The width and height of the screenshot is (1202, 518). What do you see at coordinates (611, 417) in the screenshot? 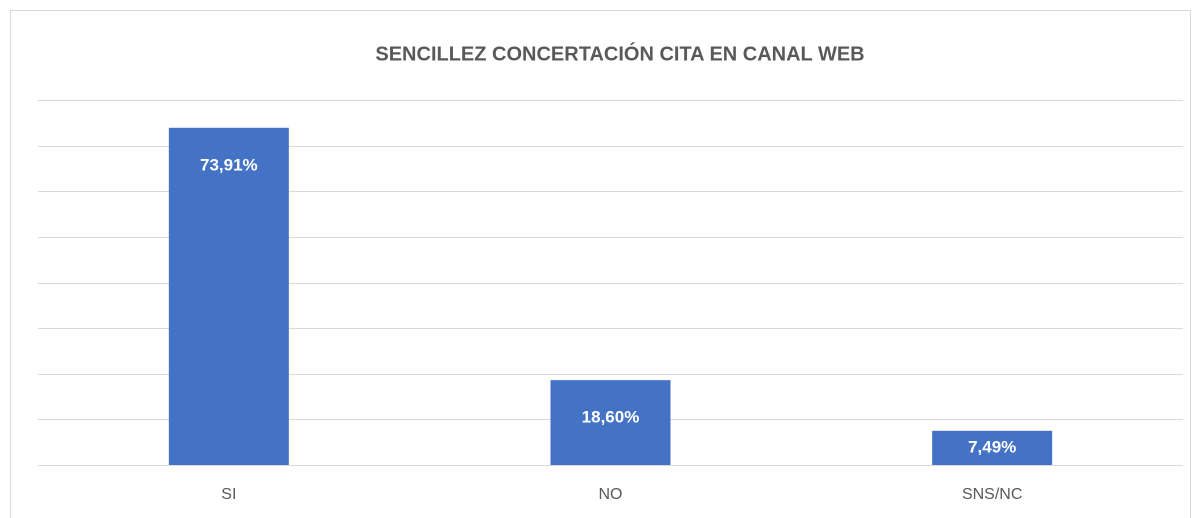
I see `data-label: 18,60%` at bounding box center [611, 417].